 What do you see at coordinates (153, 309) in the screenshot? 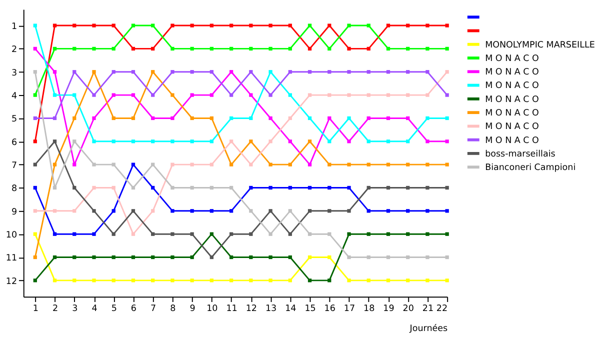
I see `x-tick-label: 7` at bounding box center [153, 309].